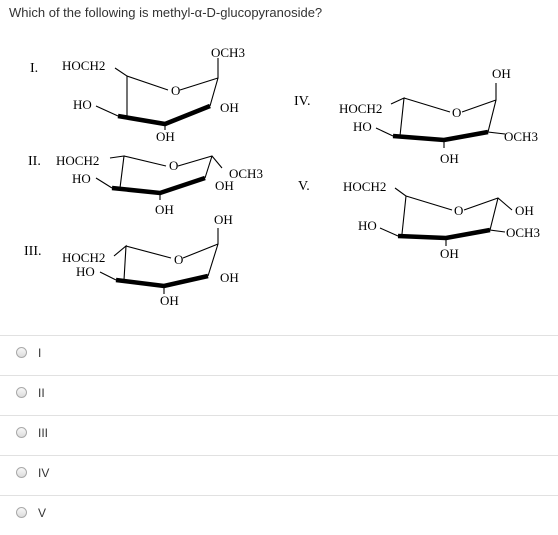 This screenshot has height=535, width=558. I want to click on structure-2: II. HOCH2 HO OCH3 OH OH O, so click(145, 185).